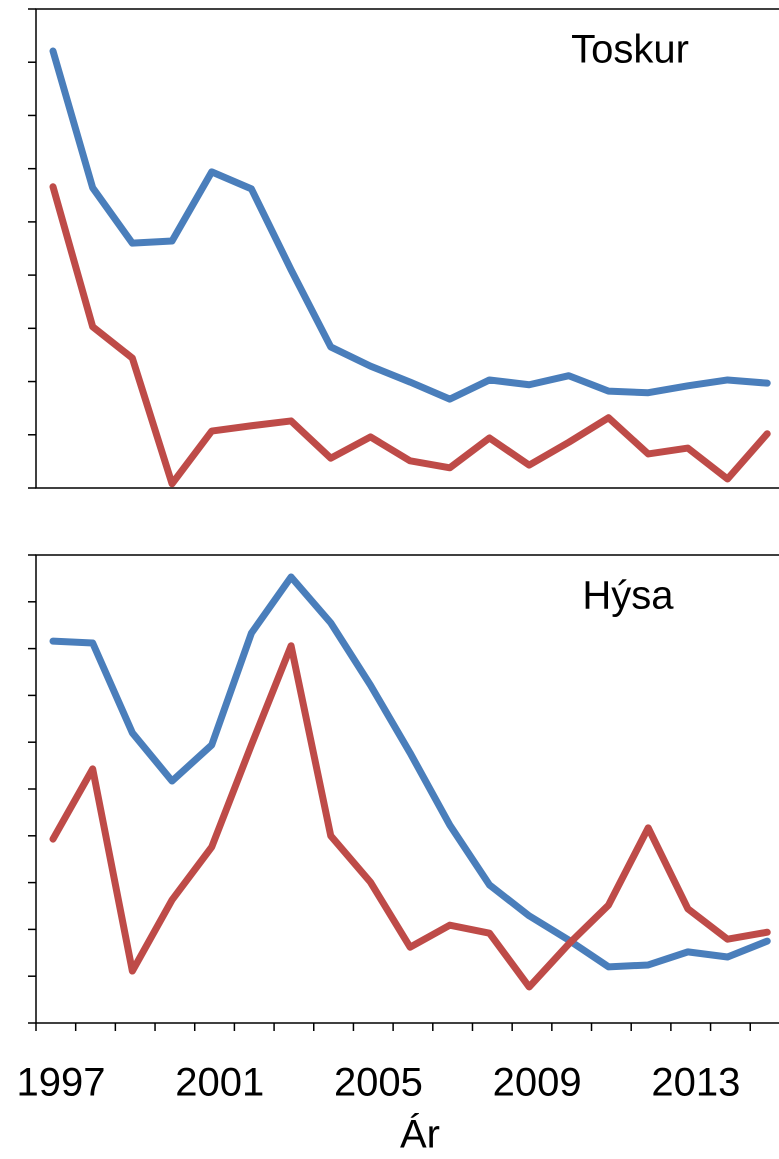  Describe the element at coordinates (628, 596) in the screenshot. I see `chart-title: Hýsa` at that location.